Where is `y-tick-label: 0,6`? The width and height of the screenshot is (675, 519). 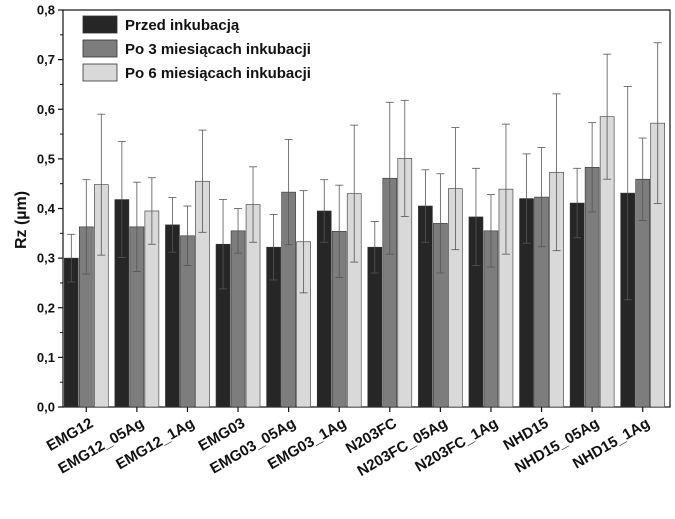 y-tick-label: 0,6 is located at coordinates (46, 109).